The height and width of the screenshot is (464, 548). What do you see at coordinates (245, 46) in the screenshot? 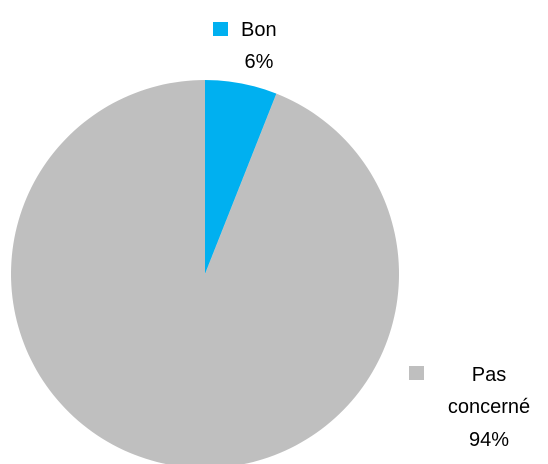
I see `slice-label-bon: Bon 6%` at bounding box center [245, 46].